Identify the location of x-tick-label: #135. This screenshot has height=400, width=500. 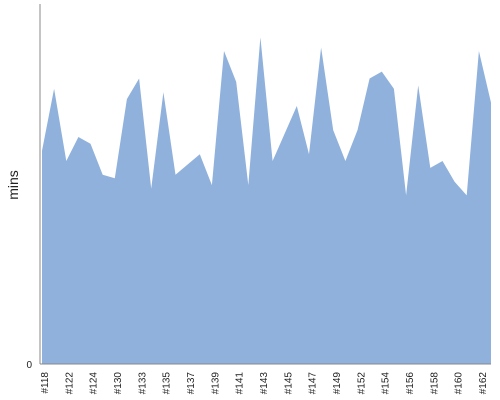
(167, 383).